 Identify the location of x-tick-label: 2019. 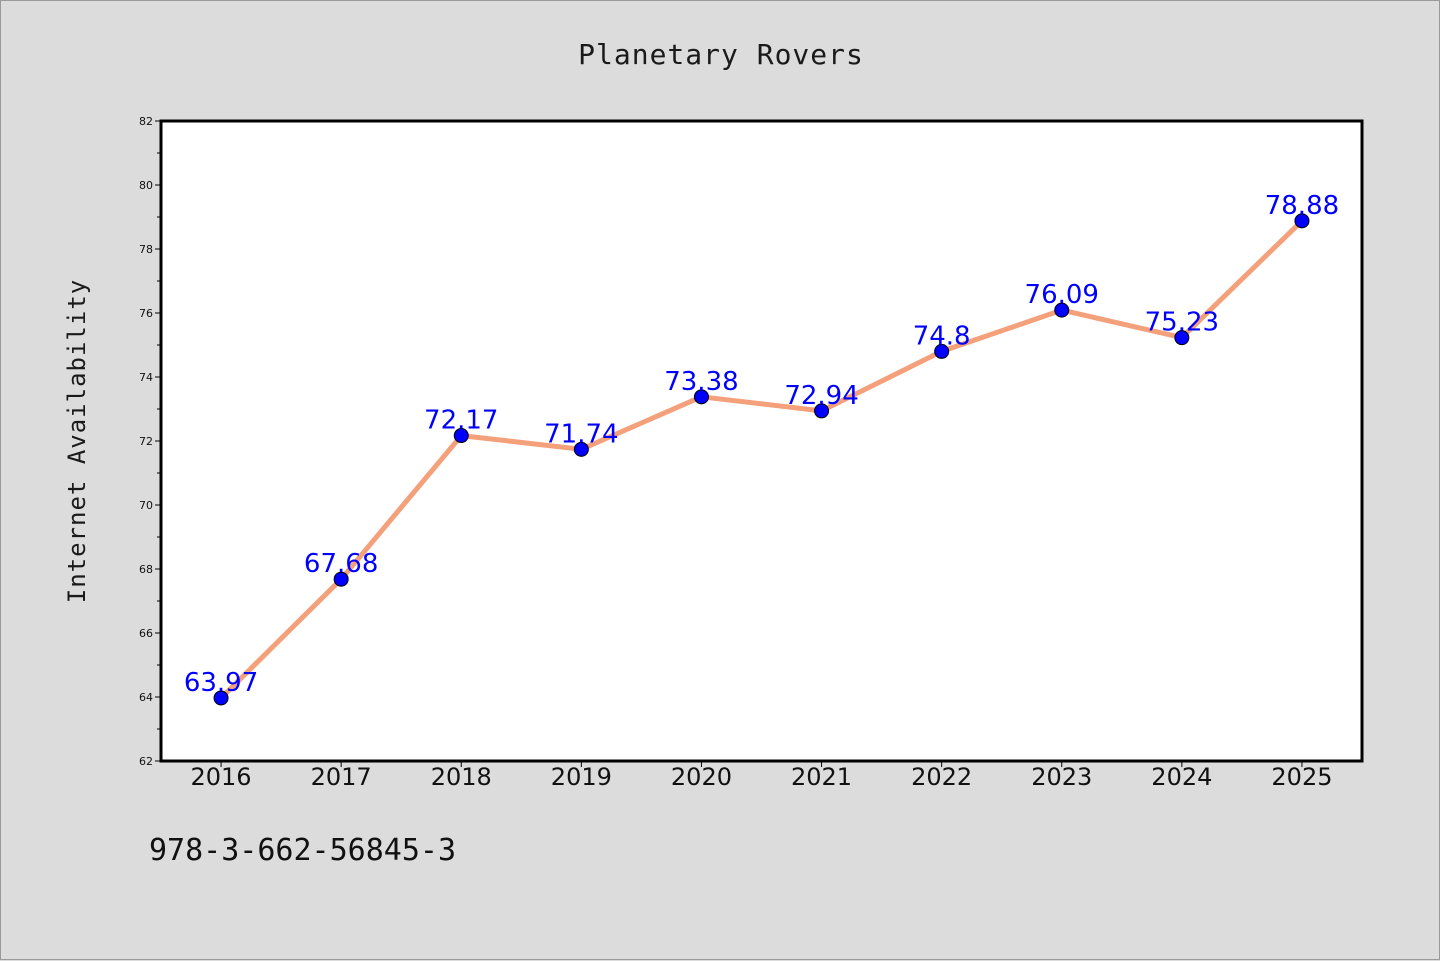
(581, 777).